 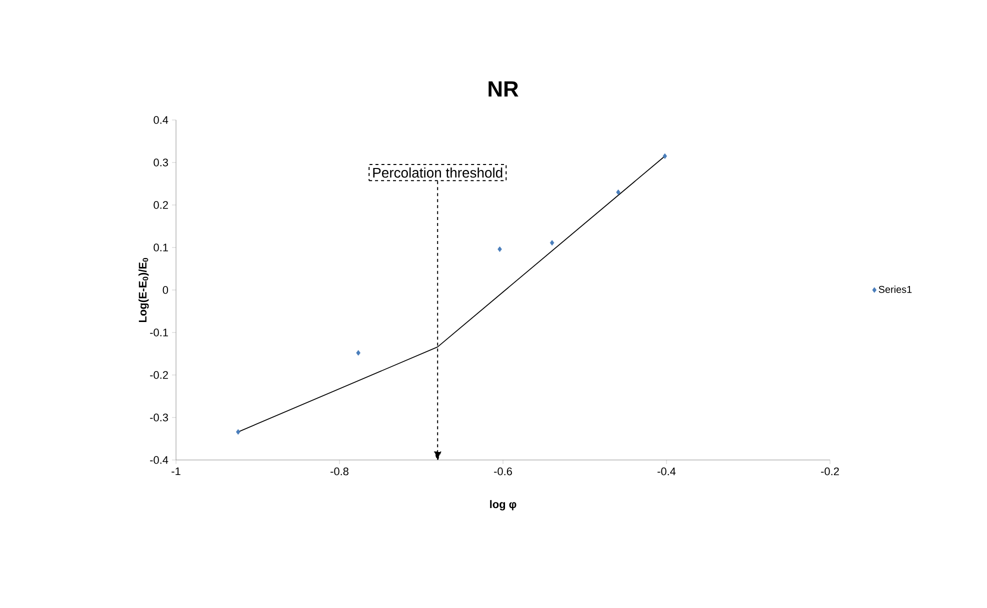 I want to click on y-tick-label: -0.1, so click(x=159, y=332).